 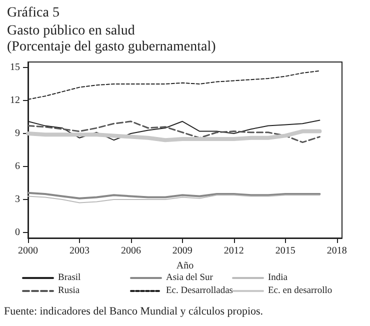 I want to click on chart-title: Gráfica 5, so click(x=33, y=13).